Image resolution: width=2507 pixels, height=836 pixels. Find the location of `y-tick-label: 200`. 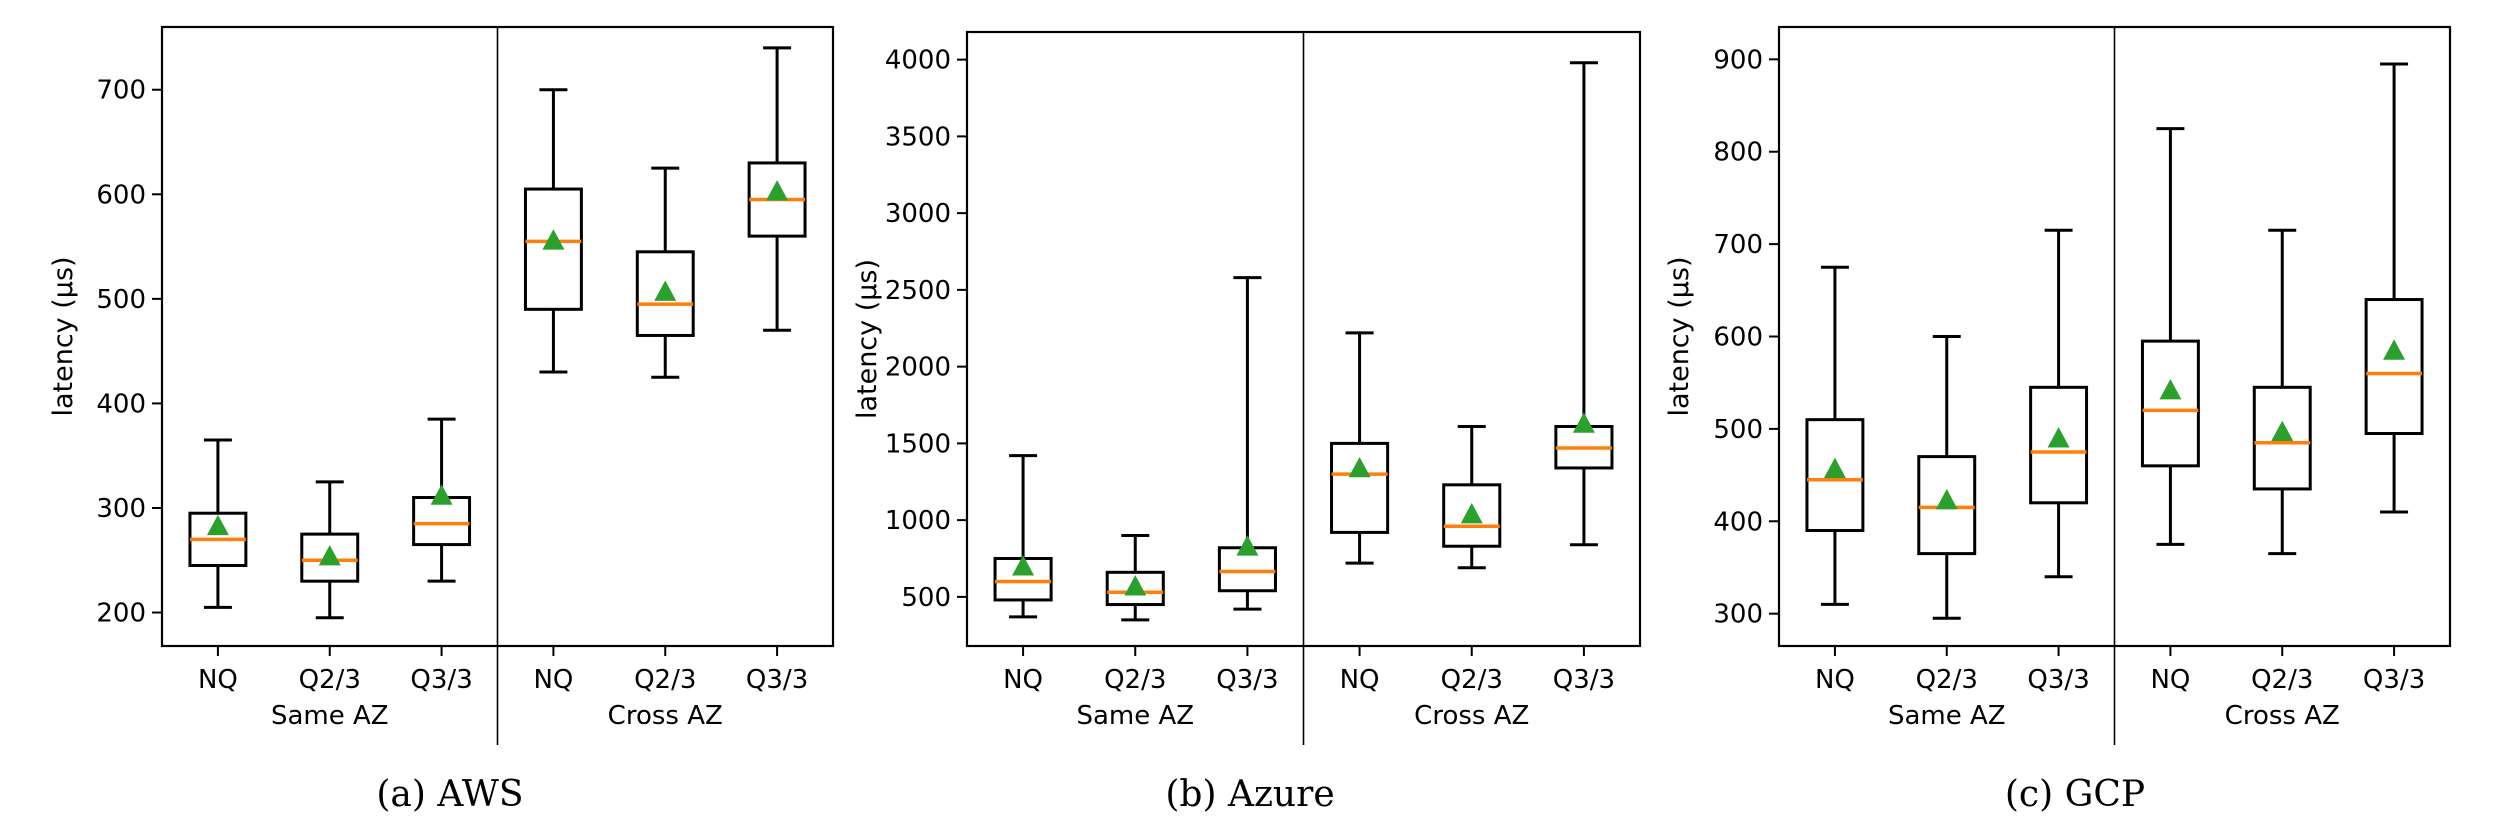

y-tick-label: 200 is located at coordinates (121, 614).